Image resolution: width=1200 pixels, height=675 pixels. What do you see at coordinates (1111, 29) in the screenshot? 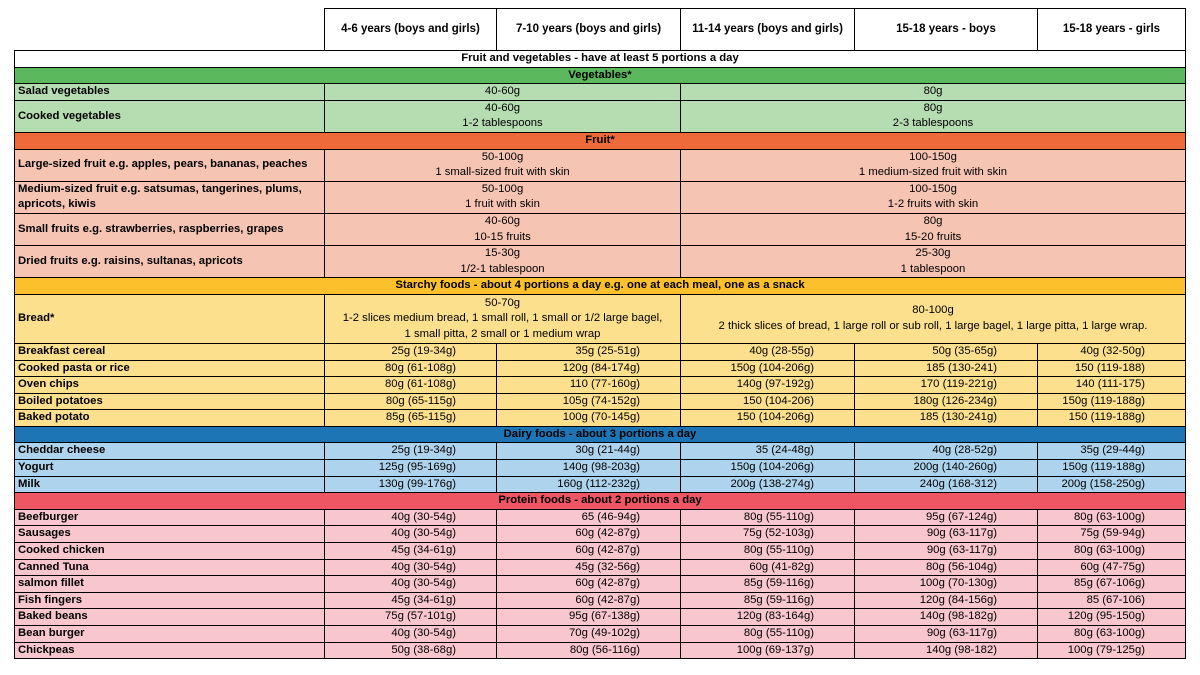
I see `column-header: 15-18 years - girls` at bounding box center [1111, 29].